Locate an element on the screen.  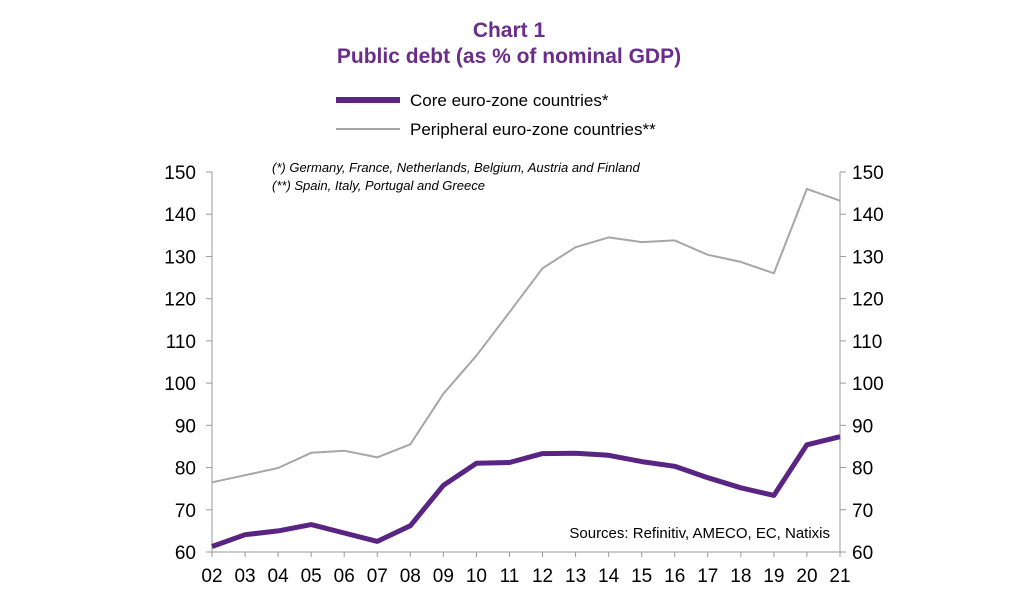
x-tick-label: 17 is located at coordinates (707, 576).